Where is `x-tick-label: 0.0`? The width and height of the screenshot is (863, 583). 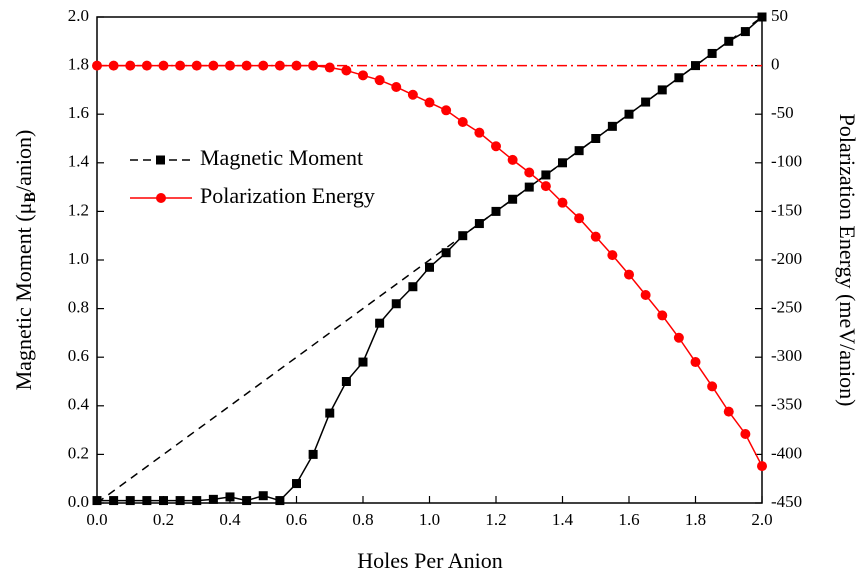 x-tick-label: 0.0 is located at coordinates (96, 519).